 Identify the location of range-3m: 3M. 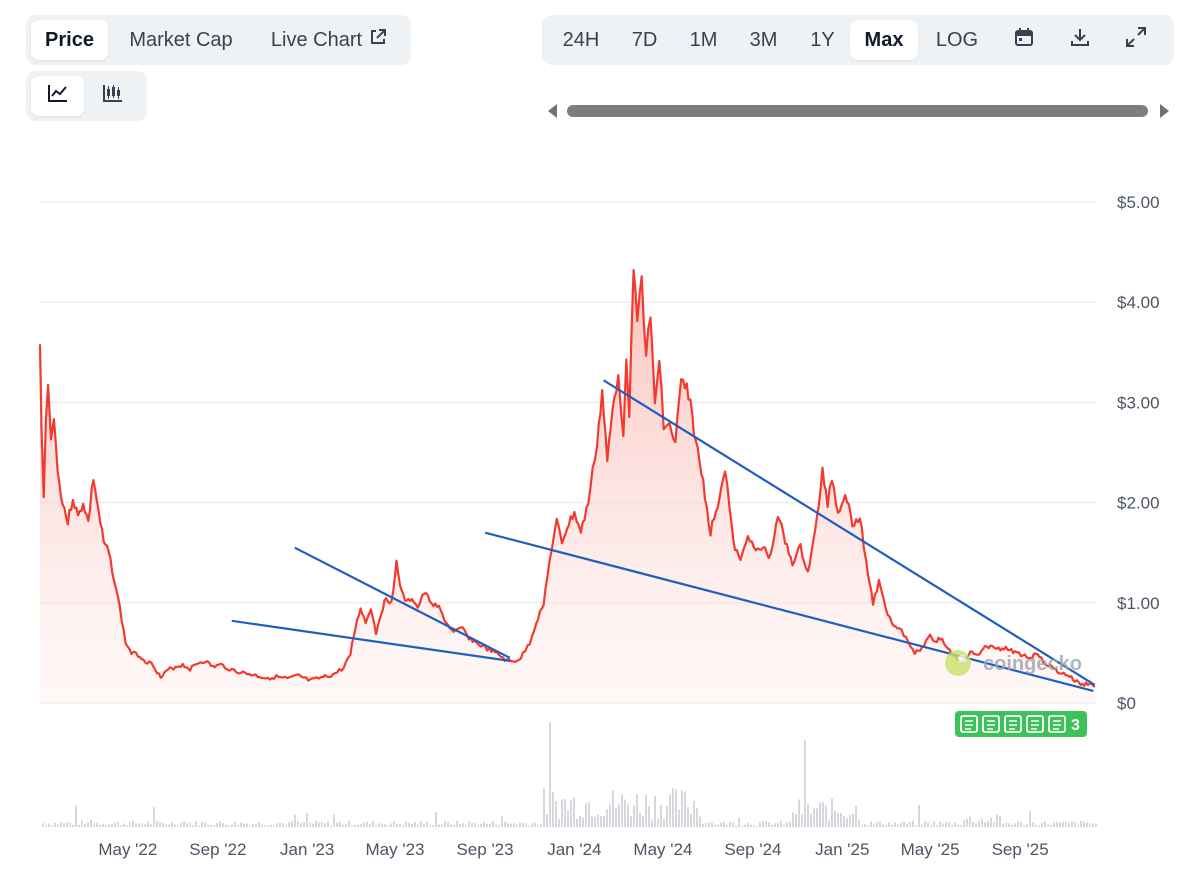
(763, 40).